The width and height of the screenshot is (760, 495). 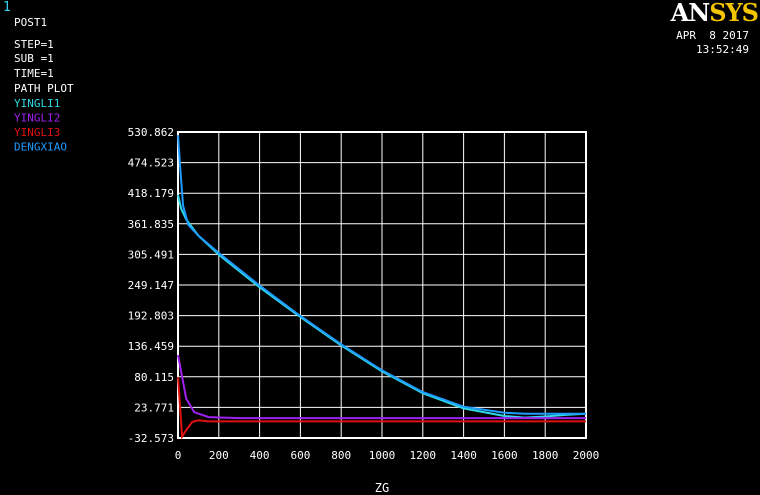 I want to click on window-number: 1, so click(x=7, y=7).